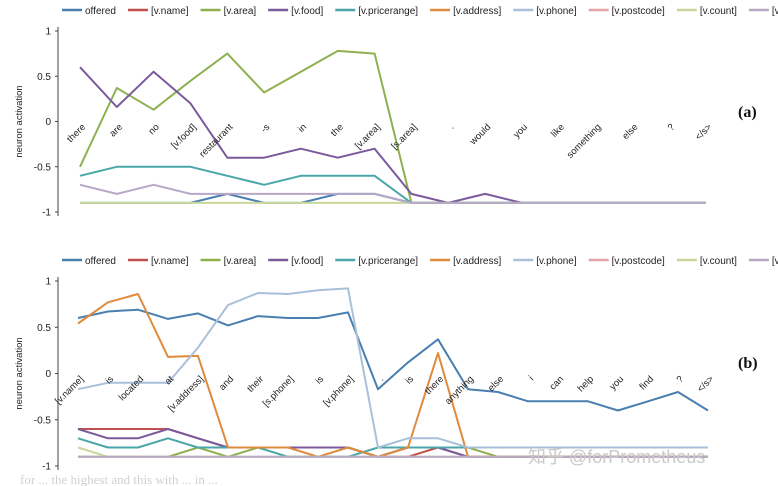 This screenshot has height=486, width=778. I want to click on token-label: [s.phone], so click(278, 391).